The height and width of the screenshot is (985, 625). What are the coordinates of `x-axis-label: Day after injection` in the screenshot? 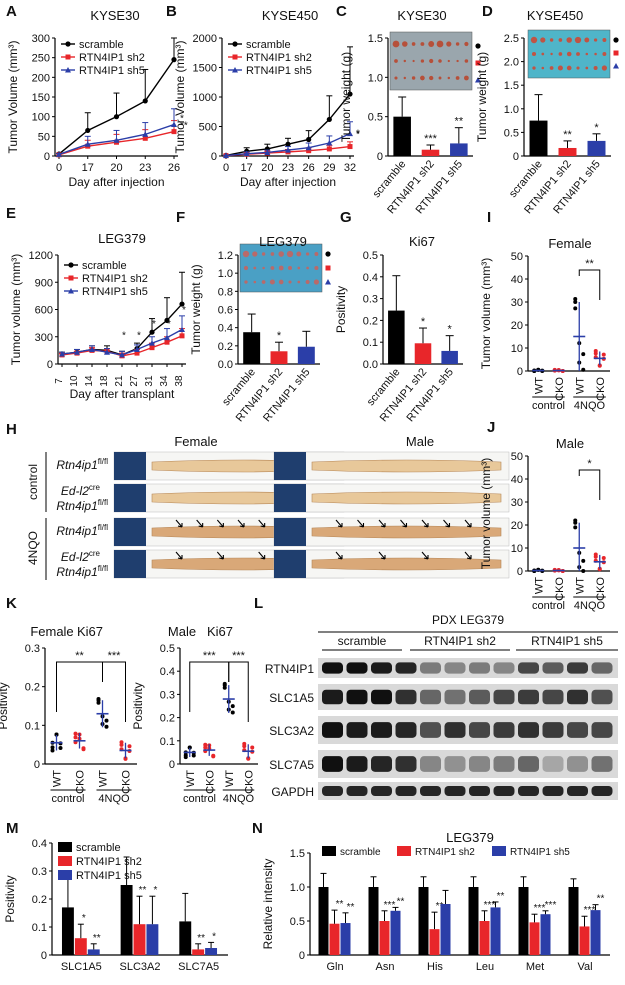 It's located at (116, 182).